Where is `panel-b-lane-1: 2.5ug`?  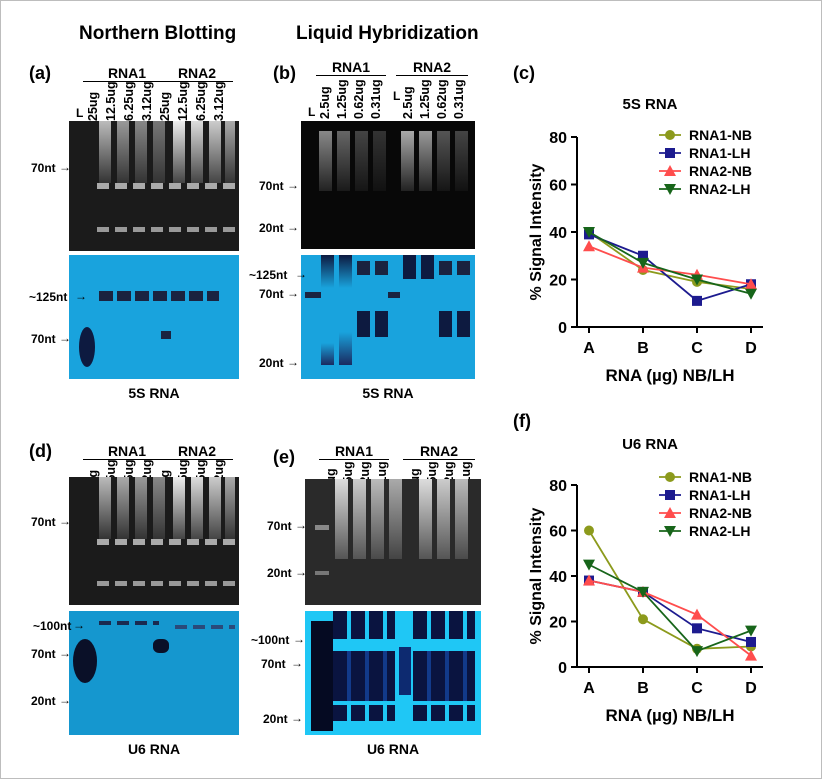
panel-b-lane-1: 2.5ug is located at coordinates (325, 102).